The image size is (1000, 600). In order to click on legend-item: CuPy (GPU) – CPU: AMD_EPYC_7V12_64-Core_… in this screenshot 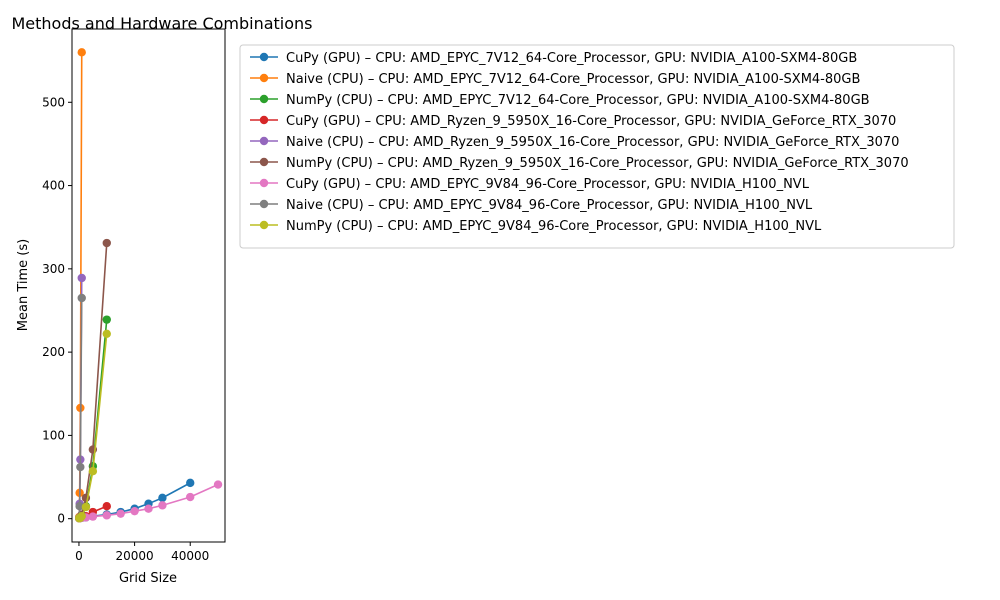, I will do `click(553, 58)`.